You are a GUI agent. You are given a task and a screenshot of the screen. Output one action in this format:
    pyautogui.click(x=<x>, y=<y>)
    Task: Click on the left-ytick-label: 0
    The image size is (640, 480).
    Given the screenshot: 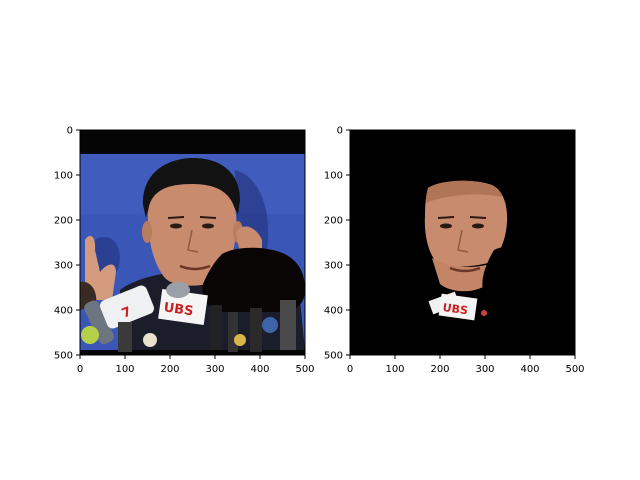 What is the action you would take?
    pyautogui.click(x=70, y=131)
    